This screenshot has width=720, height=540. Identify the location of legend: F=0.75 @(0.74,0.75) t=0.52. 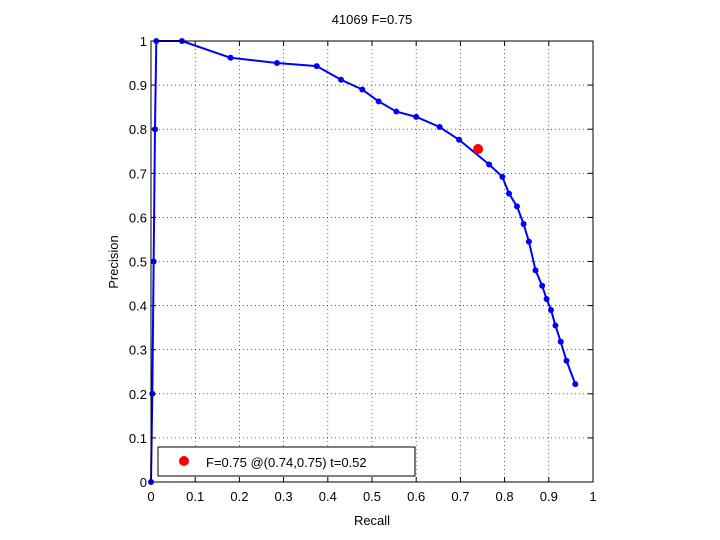
(286, 461).